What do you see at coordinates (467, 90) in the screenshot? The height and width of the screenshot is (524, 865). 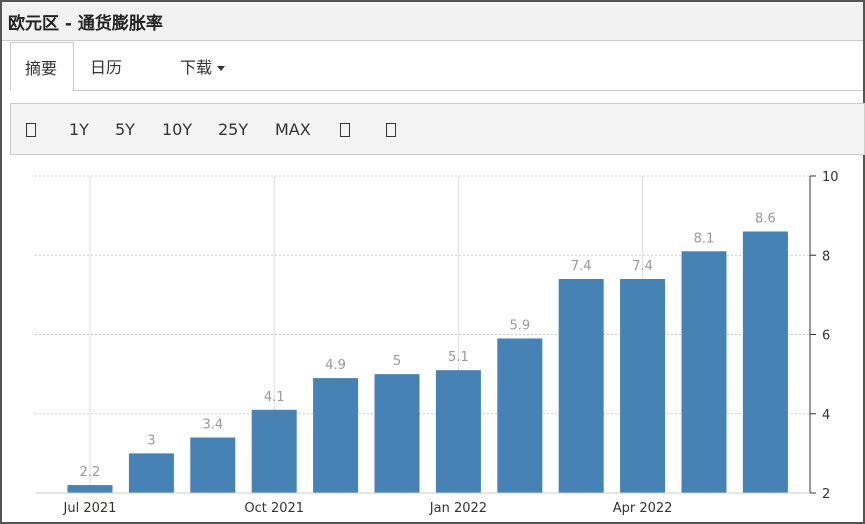 I see `tab-line` at bounding box center [467, 90].